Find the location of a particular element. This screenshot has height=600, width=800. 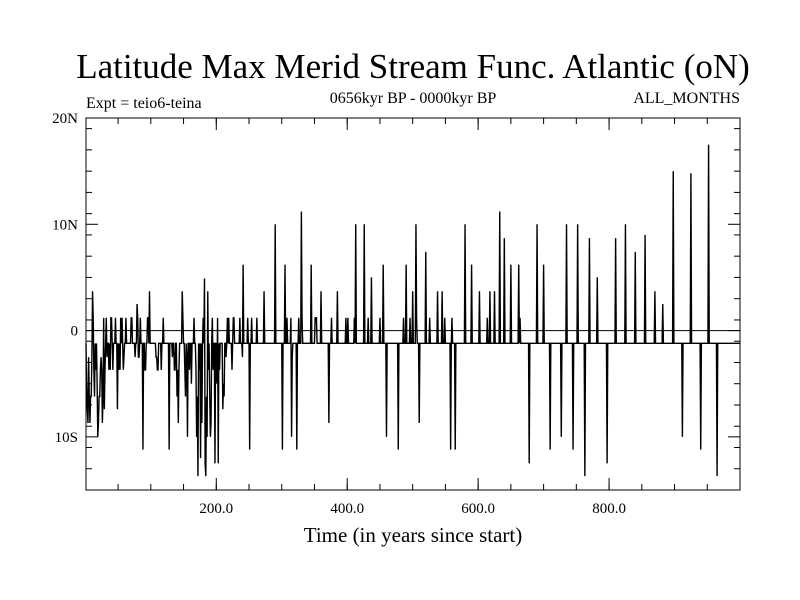

x-axis-label: Time (in years since start) is located at coordinates (413, 535).